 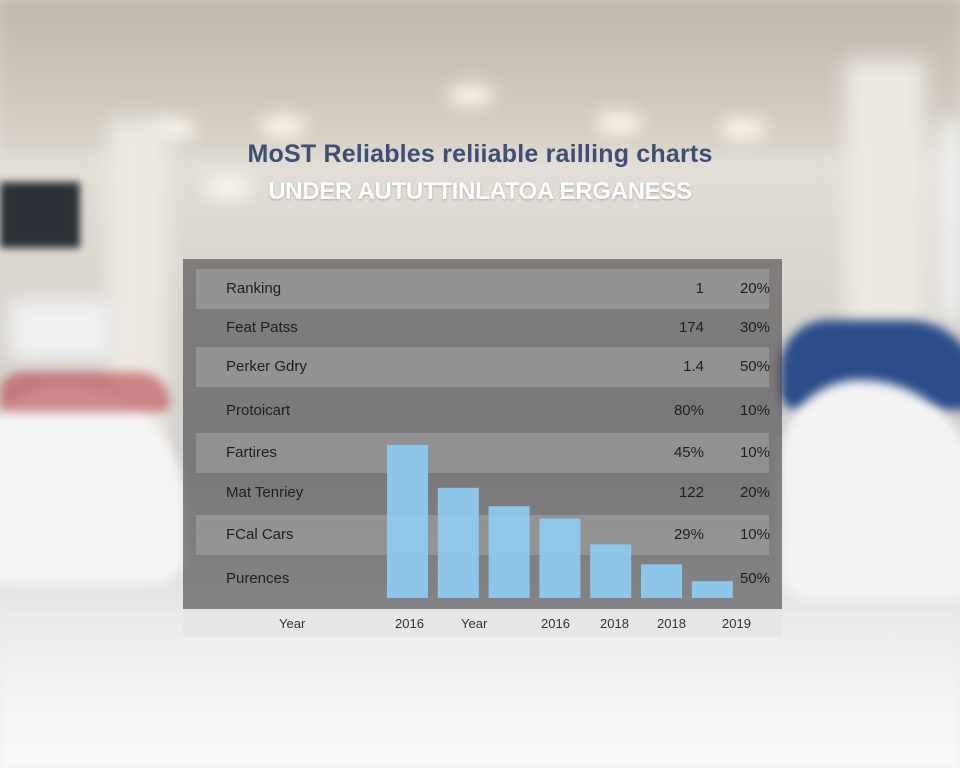 What do you see at coordinates (693, 366) in the screenshot?
I see `row-value-1: 1.4` at bounding box center [693, 366].